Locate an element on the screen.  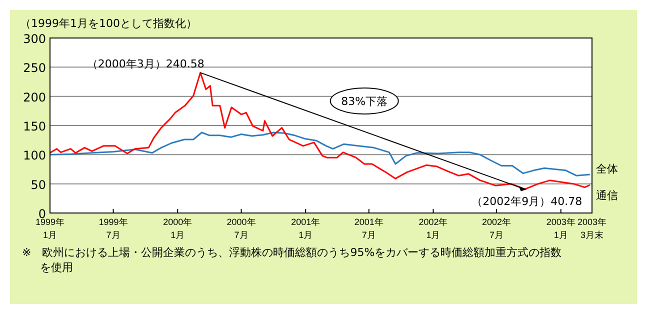
annotation: 83%下落 is located at coordinates (364, 101).